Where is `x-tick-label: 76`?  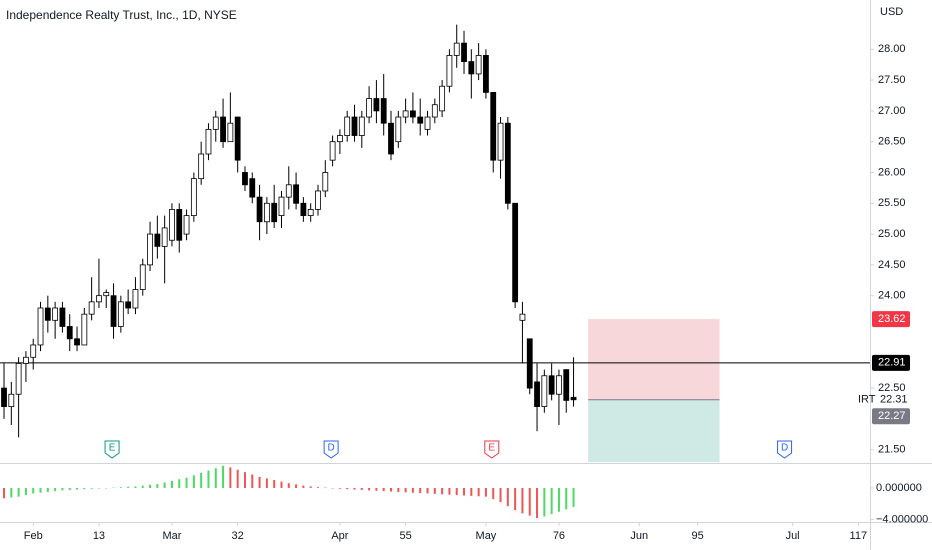 x-tick-label: 76 is located at coordinates (559, 536).